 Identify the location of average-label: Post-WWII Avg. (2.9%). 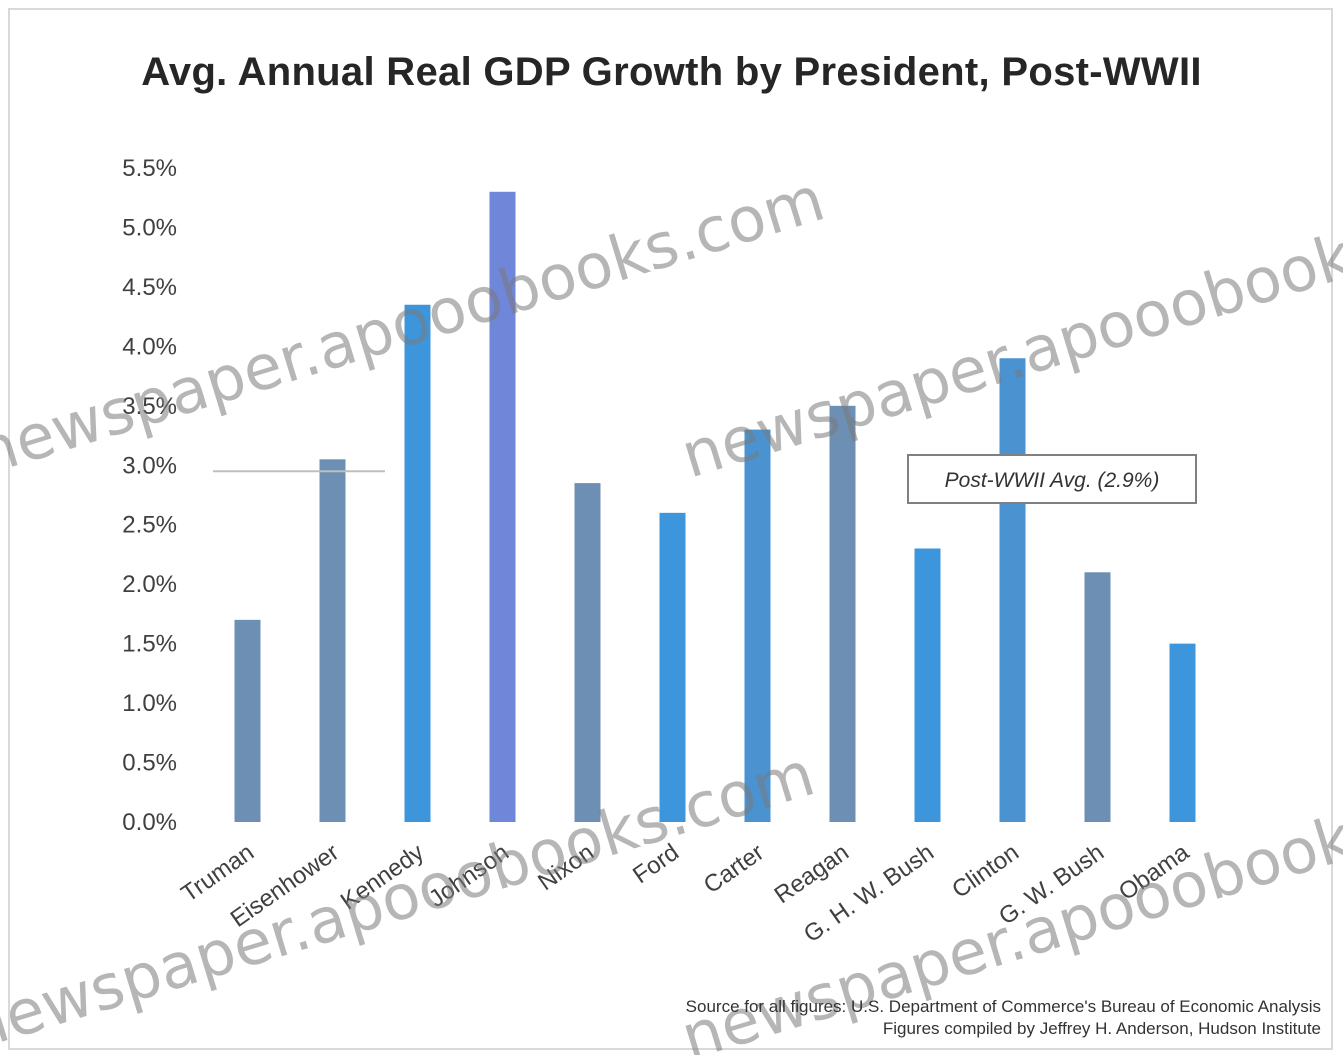
(1052, 480).